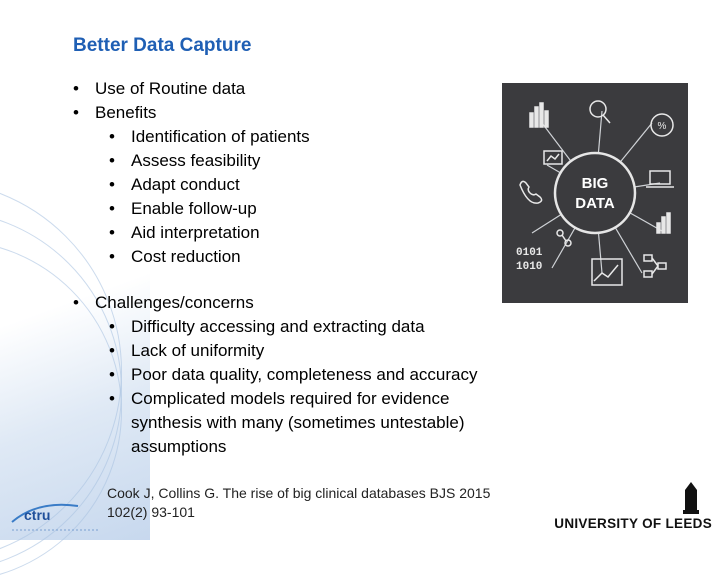 The height and width of the screenshot is (582, 720). I want to click on university-logo: UNIVERSITY OF LEEDS, so click(632, 507).